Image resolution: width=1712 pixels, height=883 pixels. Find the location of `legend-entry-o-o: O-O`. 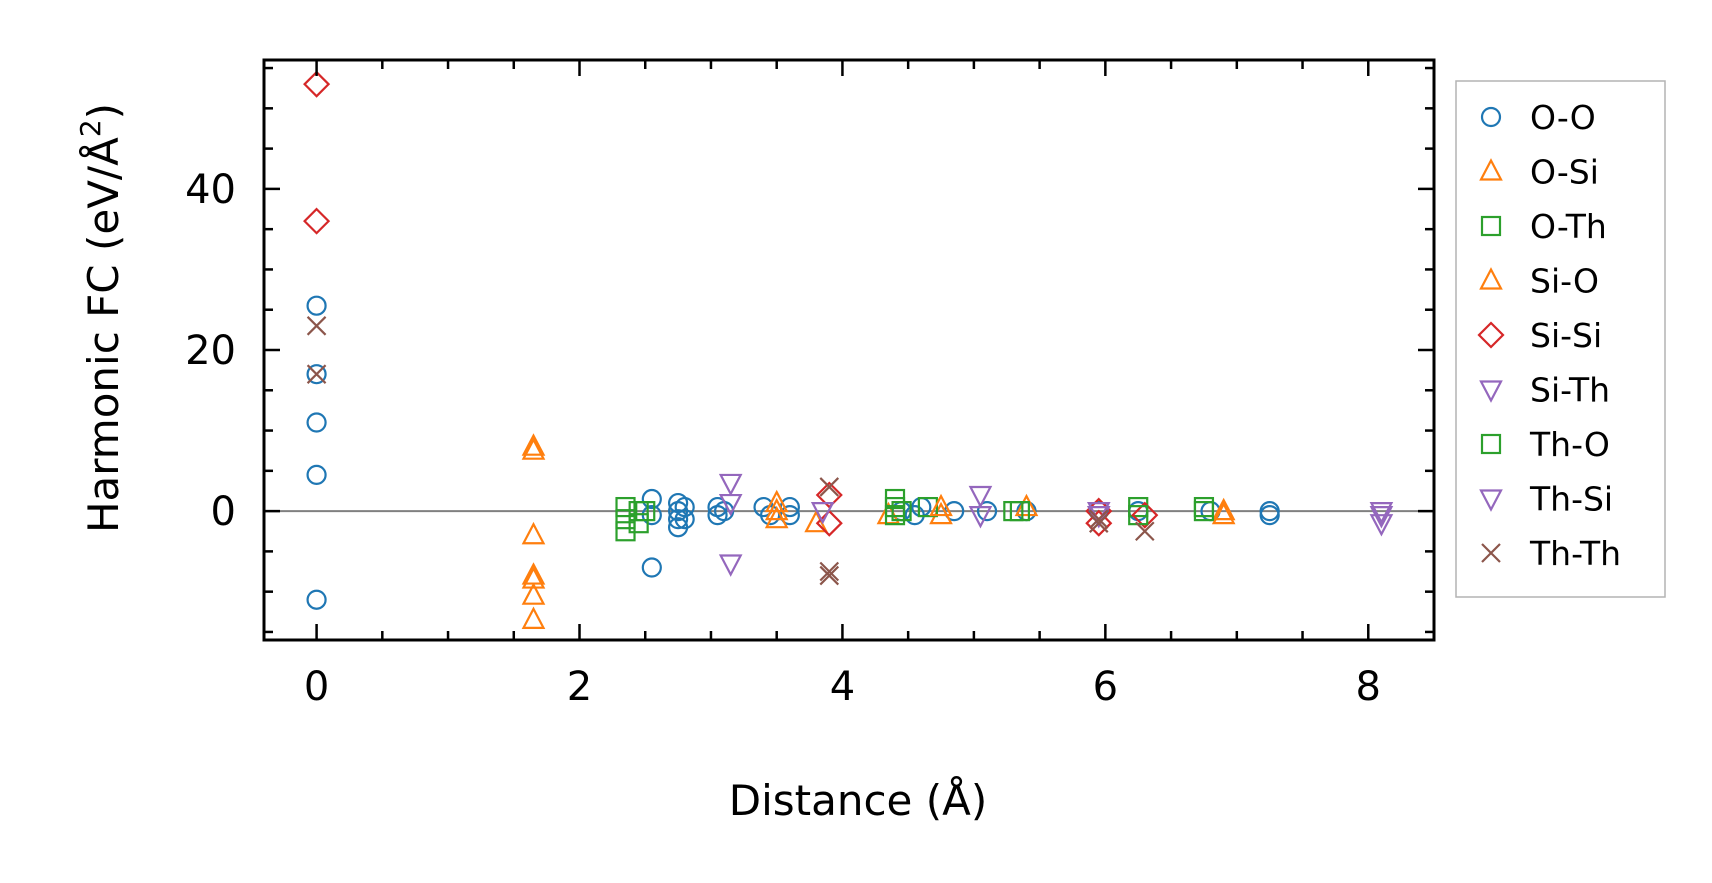

legend-entry-o-o: O-O is located at coordinates (1538, 117).